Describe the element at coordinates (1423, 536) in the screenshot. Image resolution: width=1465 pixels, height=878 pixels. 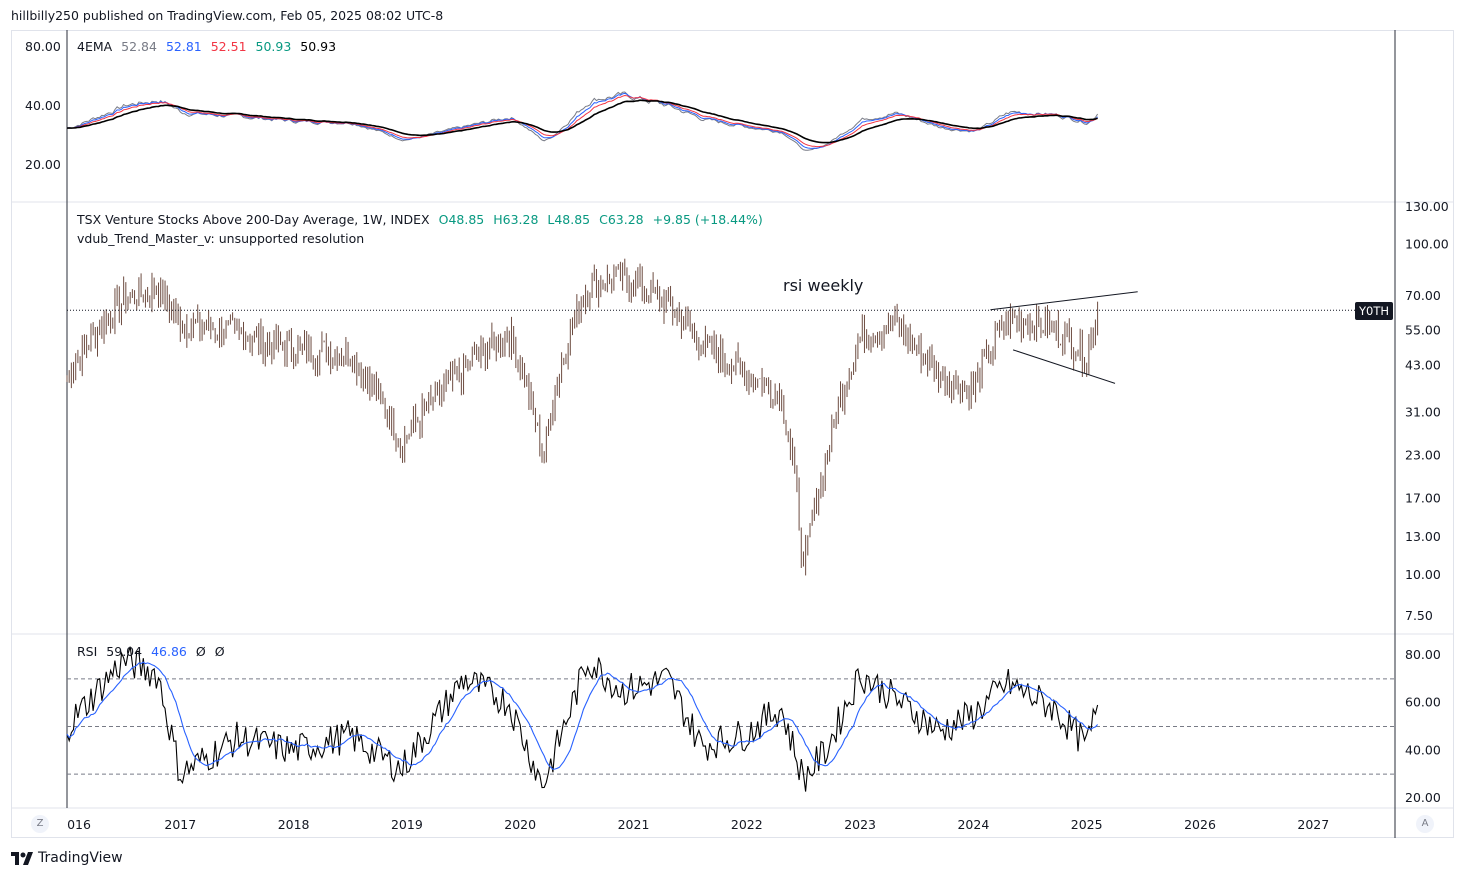
I see `price-tick-label: 13.00` at that location.